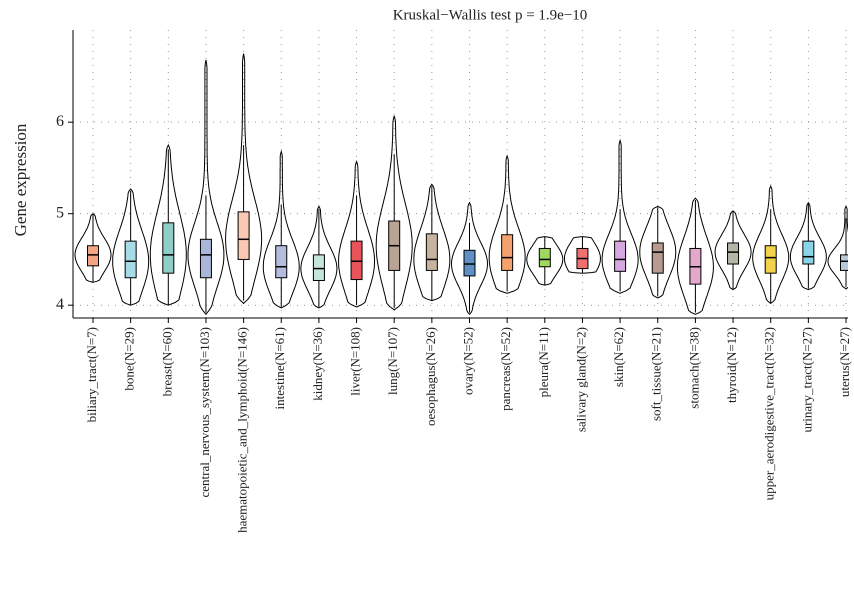  Describe the element at coordinates (166, 361) in the screenshot. I see `x-tick-label: breast(N=60)` at that location.